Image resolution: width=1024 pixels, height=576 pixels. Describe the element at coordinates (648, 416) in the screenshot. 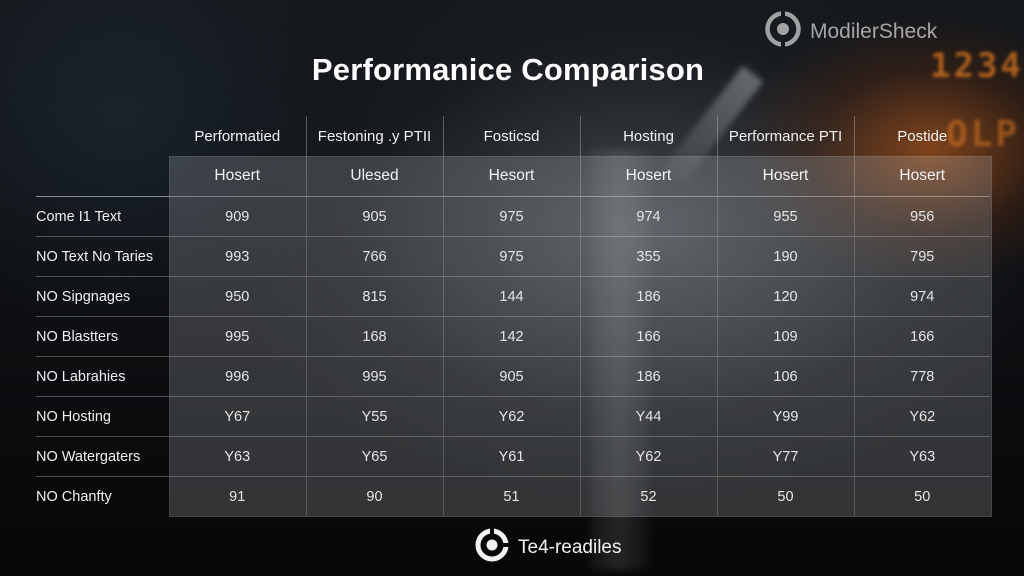

I see `table-cell: Y44` at that location.